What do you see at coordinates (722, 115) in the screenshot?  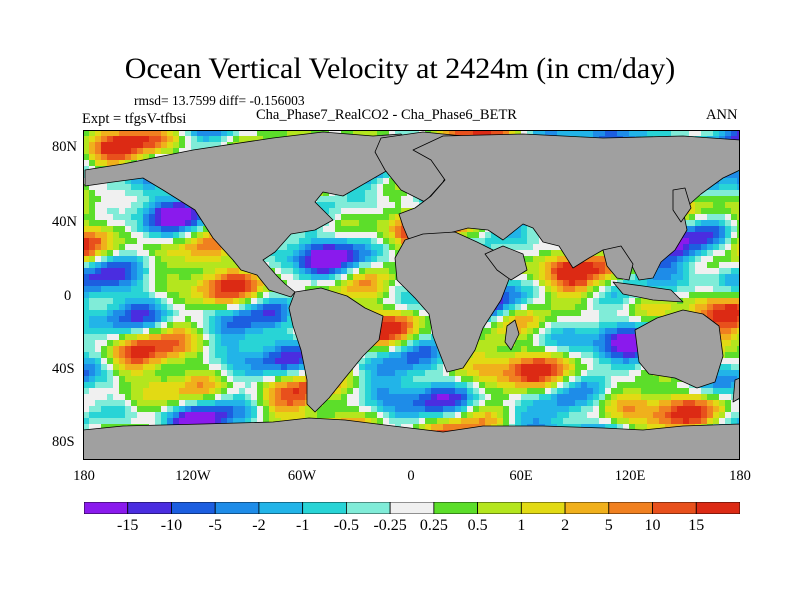 I see `season-label: ANN` at bounding box center [722, 115].